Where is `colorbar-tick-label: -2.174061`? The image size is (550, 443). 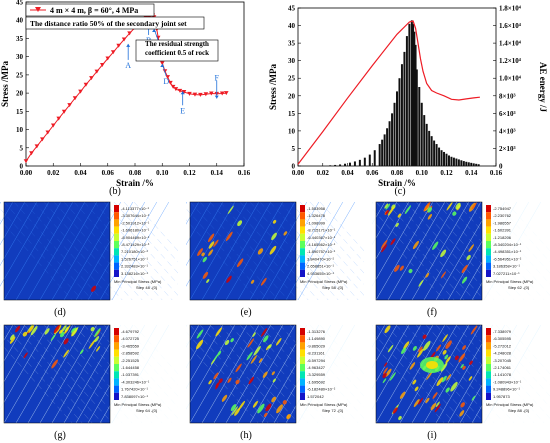 colorbar-tick-label: -2.174061 is located at coordinates (502, 367).